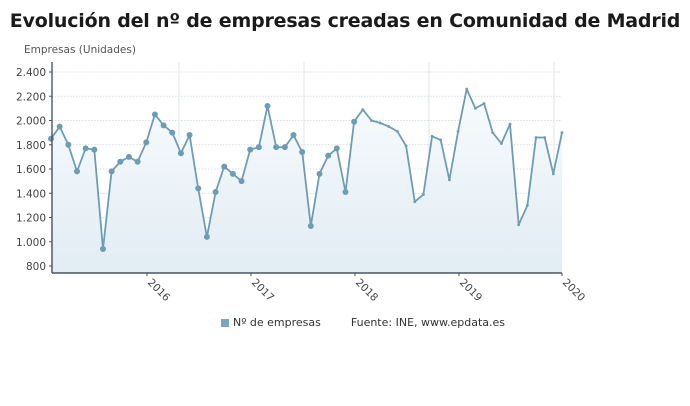  Describe the element at coordinates (36, 267) in the screenshot. I see `svg-text: 800` at that location.